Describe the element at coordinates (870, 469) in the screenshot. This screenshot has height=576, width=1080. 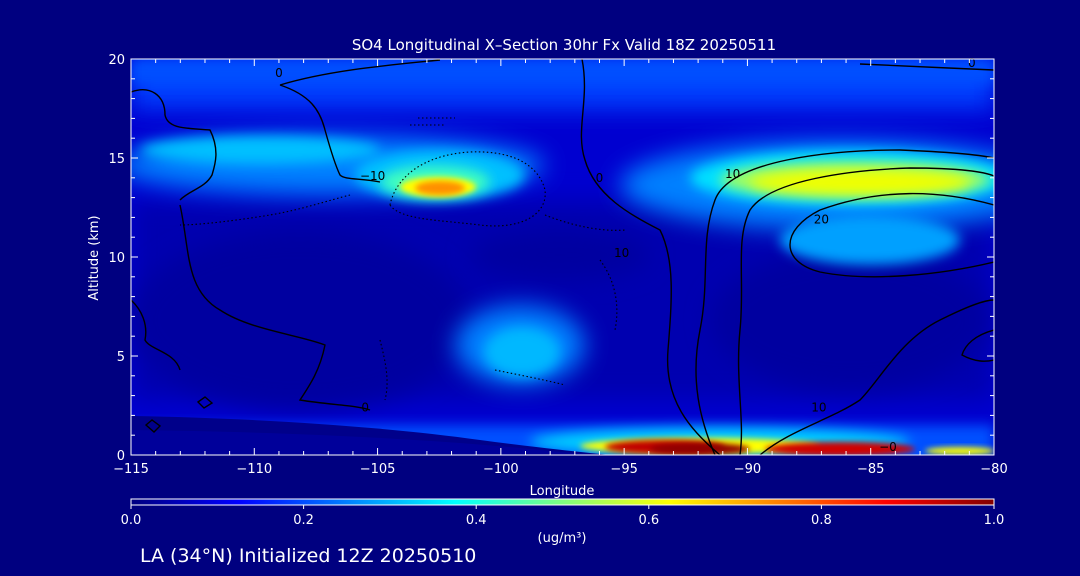
I see `x-tick-label: −85` at that location.